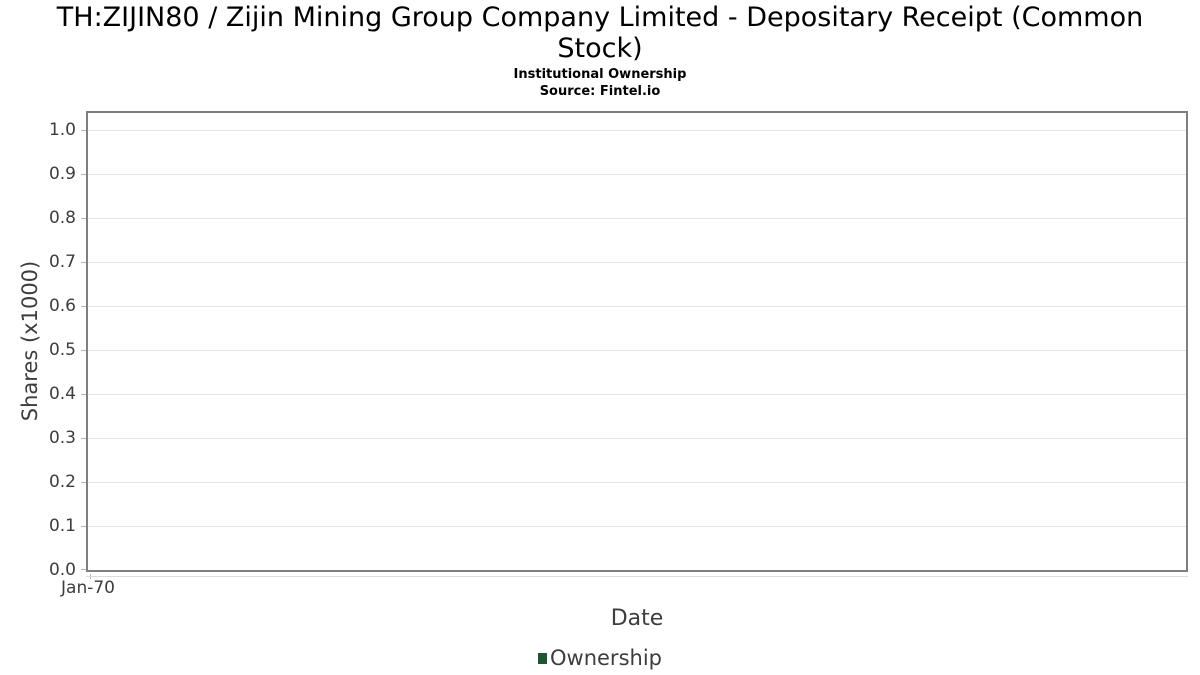 The height and width of the screenshot is (675, 1200). I want to click on y-tick-label: 0.7, so click(62, 262).